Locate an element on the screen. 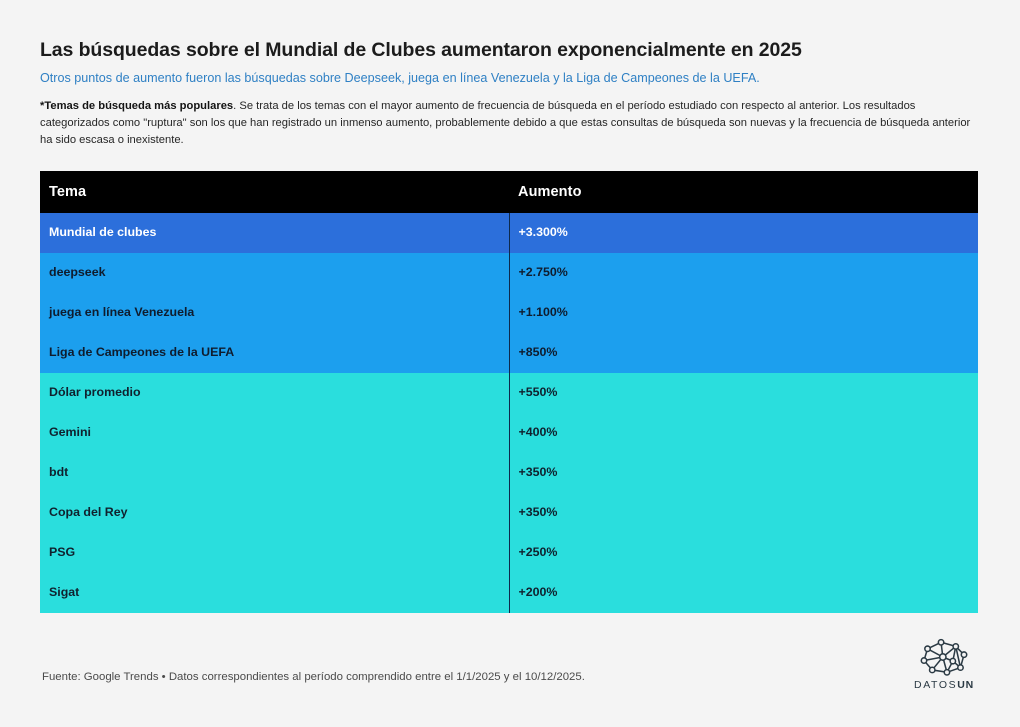 Image resolution: width=1020 pixels, height=727 pixels. cell-increase: +3.300% is located at coordinates (743, 232).